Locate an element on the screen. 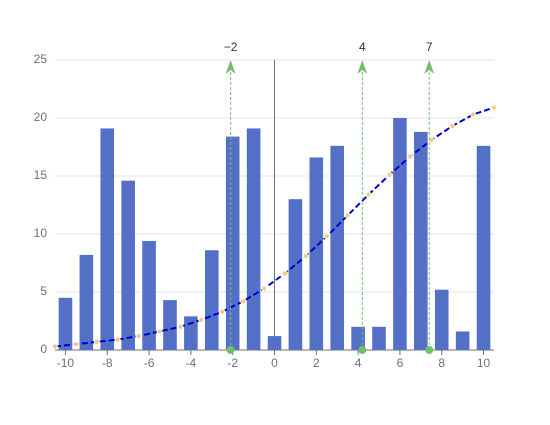 This screenshot has width=550, height=425. y-tick-label: 20 is located at coordinates (41, 117).